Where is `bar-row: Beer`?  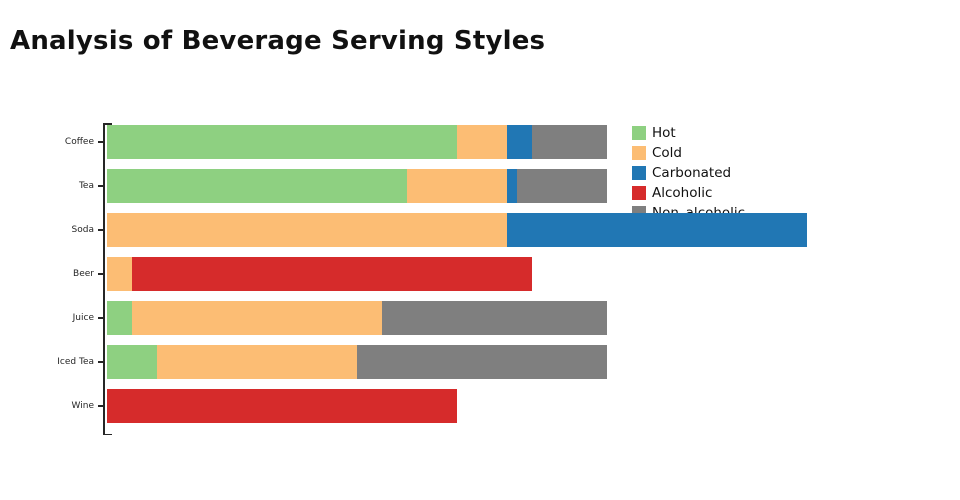 bar-row: Beer is located at coordinates (480, 274).